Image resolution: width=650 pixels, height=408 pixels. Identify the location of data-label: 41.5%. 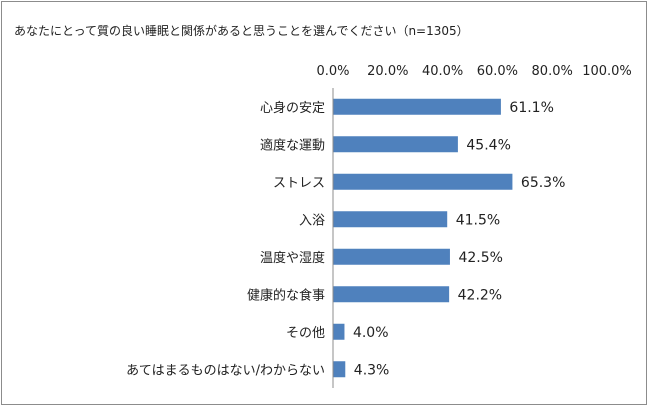
(478, 220).